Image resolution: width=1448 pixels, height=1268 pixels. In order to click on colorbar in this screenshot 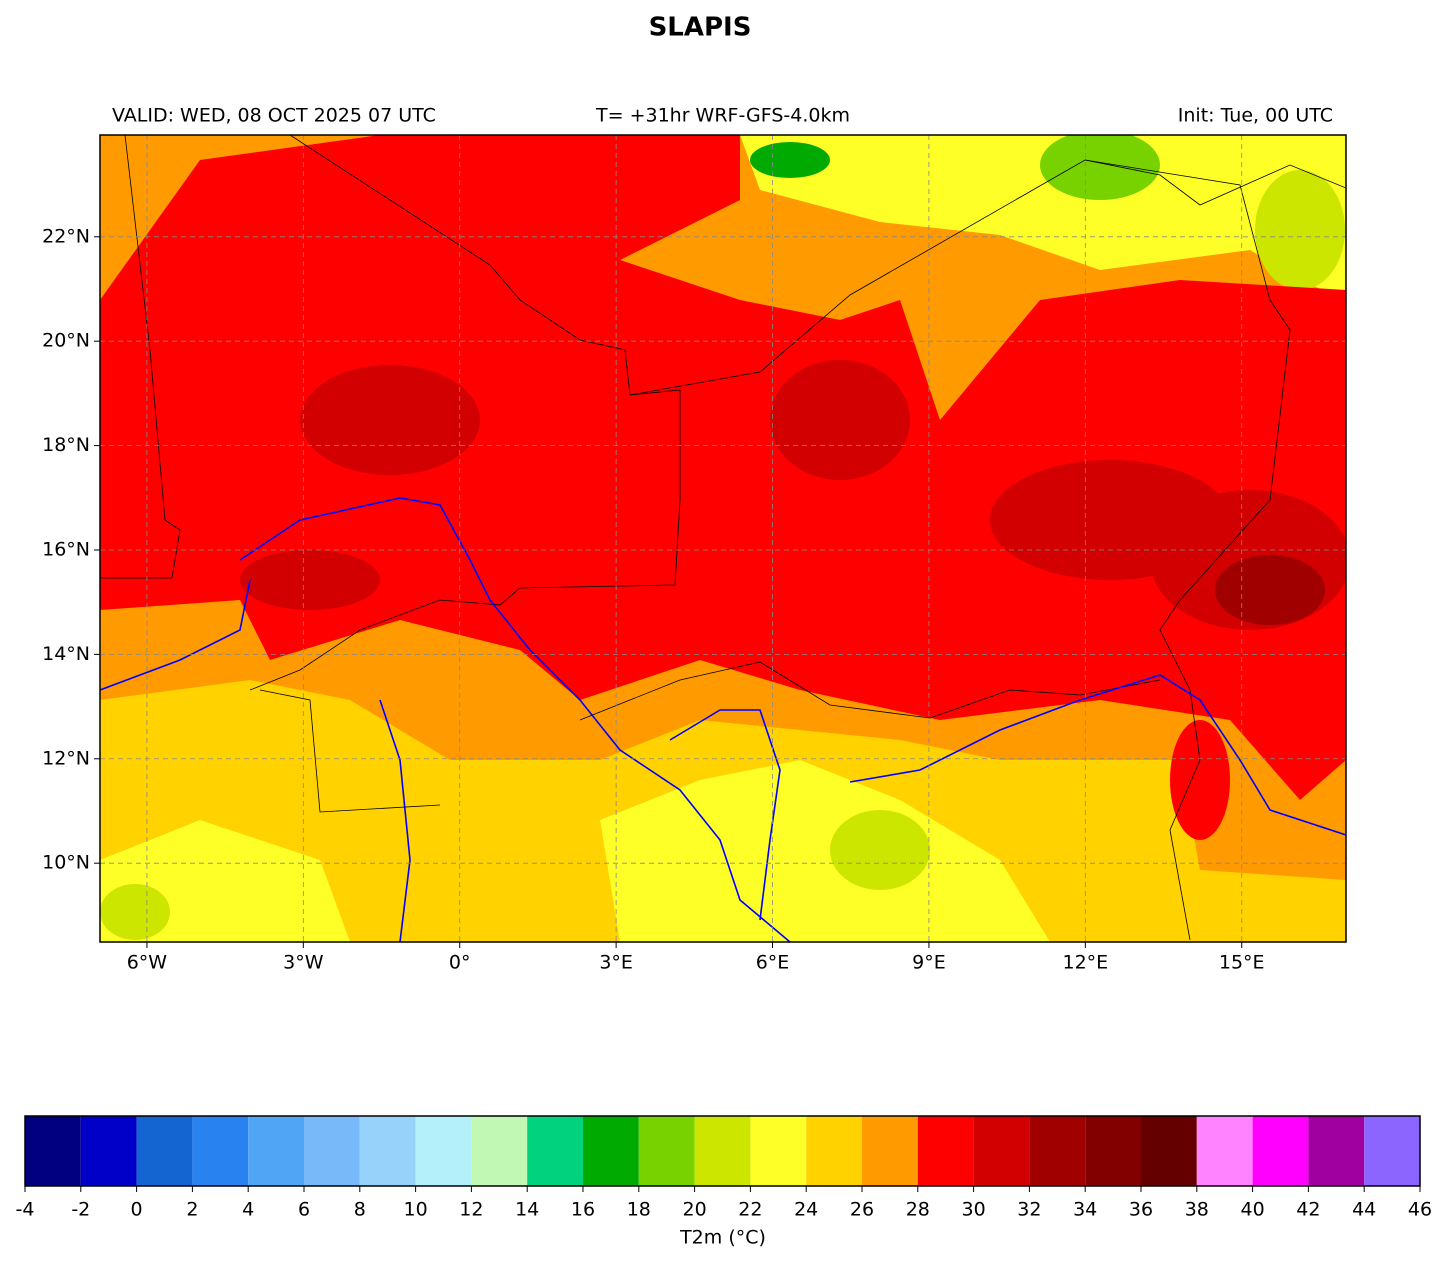, I will do `click(722, 1154)`.